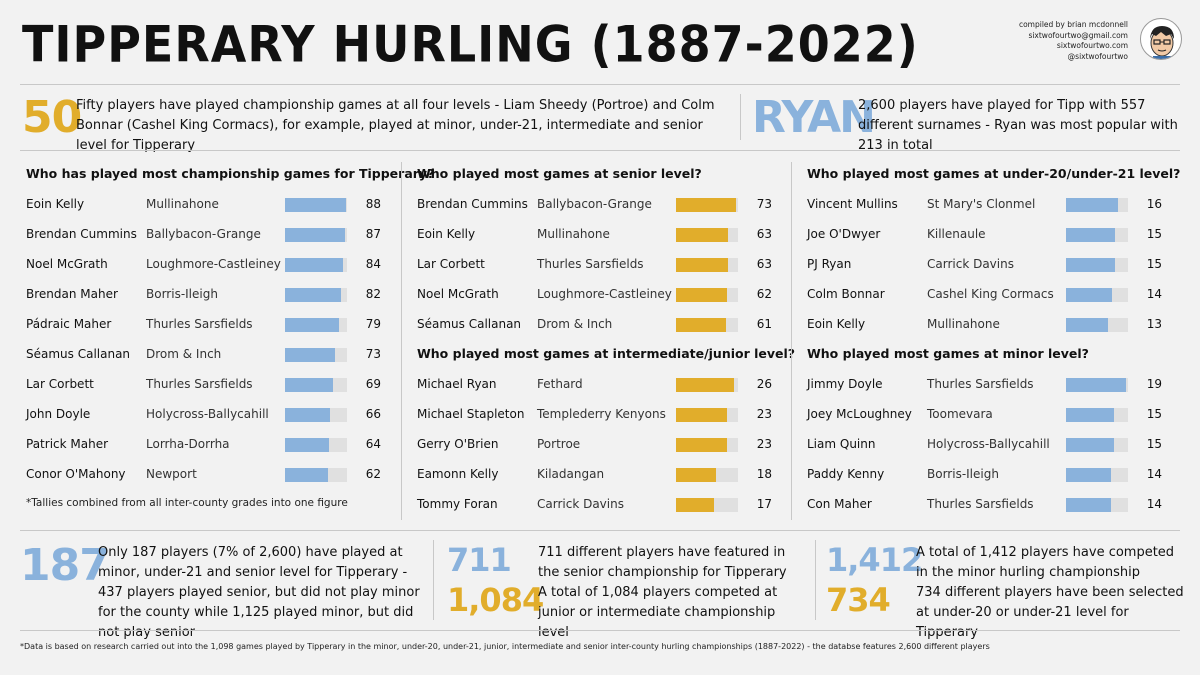 The height and width of the screenshot is (675, 1200). Describe the element at coordinates (81, 234) in the screenshot. I see `player-name: Brendan Cummins` at that location.